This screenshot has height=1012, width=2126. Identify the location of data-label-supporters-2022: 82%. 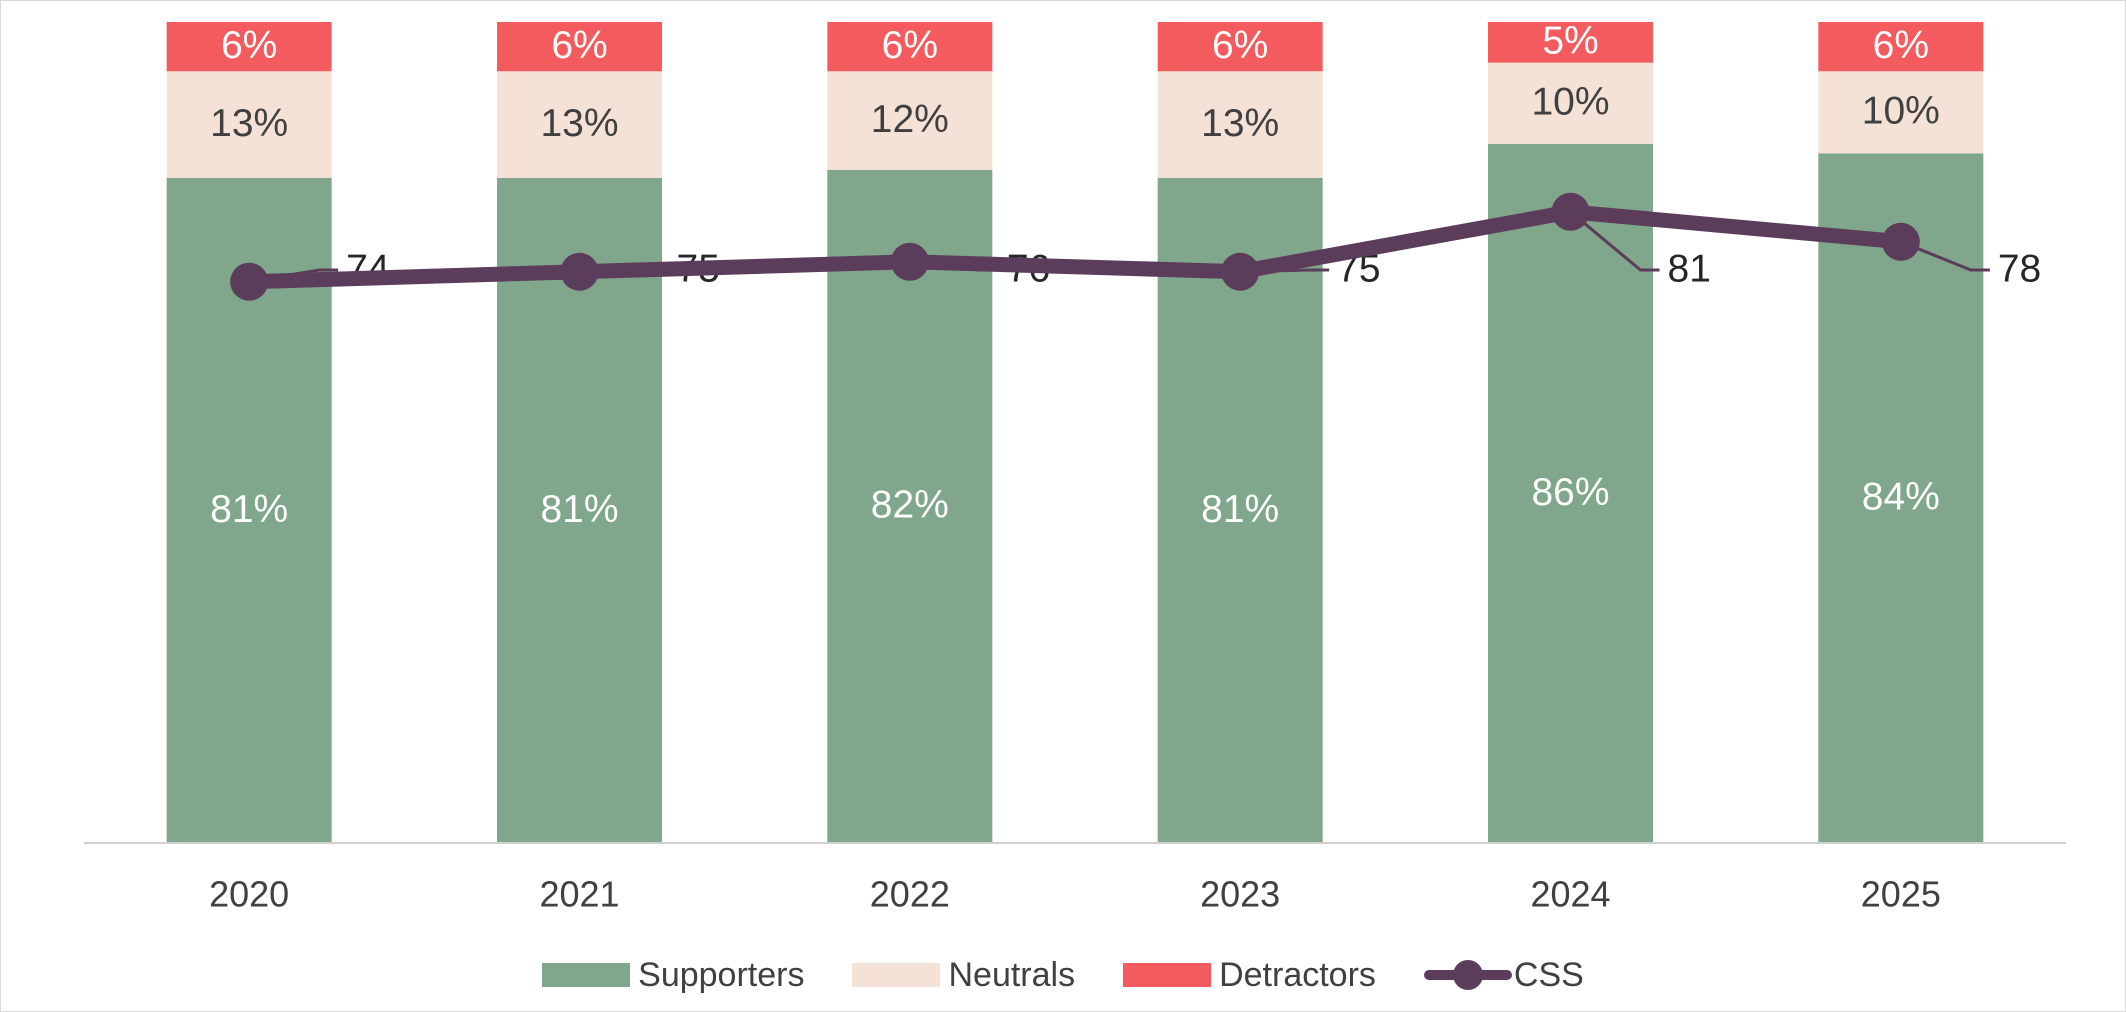
(910, 505).